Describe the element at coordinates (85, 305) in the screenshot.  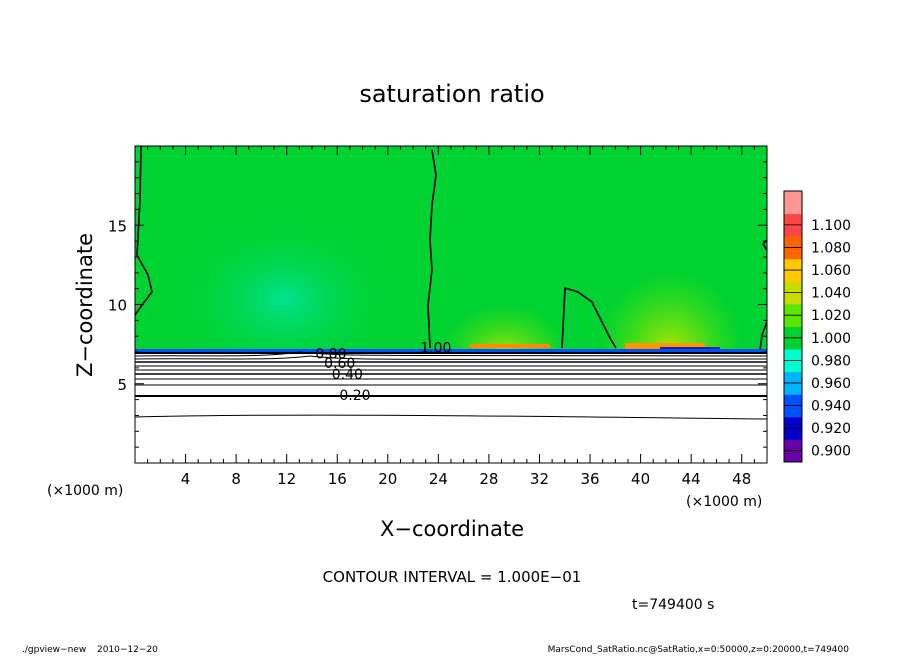
I see `y-axis-label: Z−coordinate` at that location.